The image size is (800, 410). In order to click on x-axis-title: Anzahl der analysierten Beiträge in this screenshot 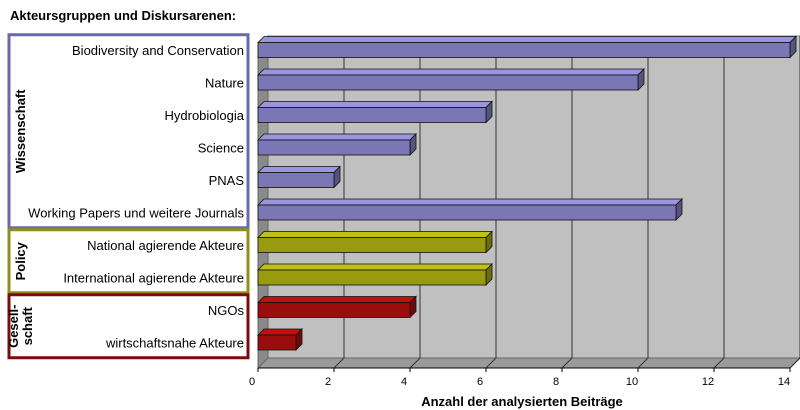, I will do `click(522, 401)`.